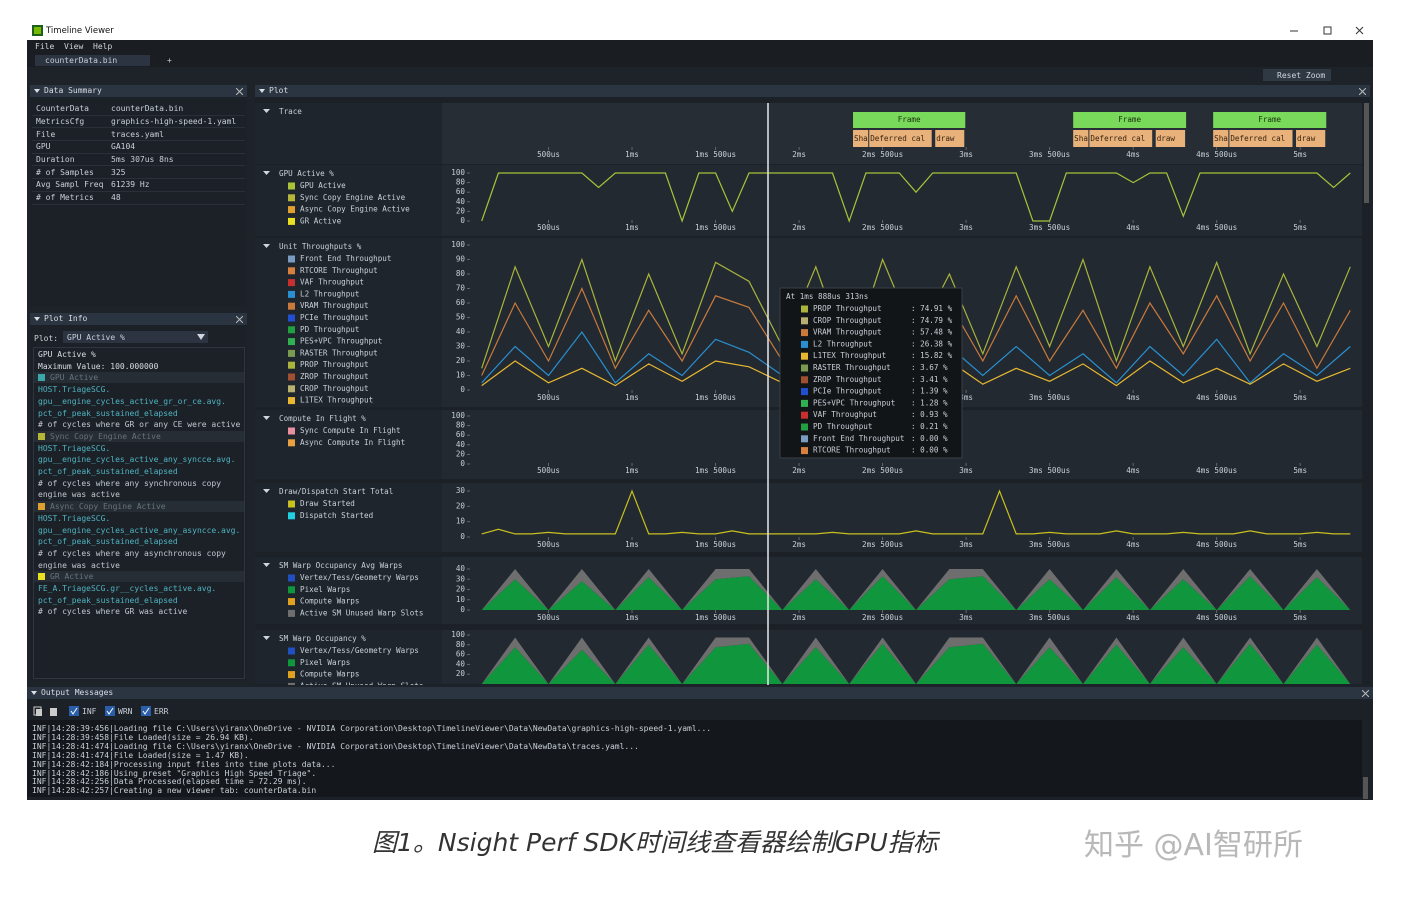  What do you see at coordinates (113, 612) in the screenshot?
I see `metric-description: # of cycles where GR was active` at bounding box center [113, 612].